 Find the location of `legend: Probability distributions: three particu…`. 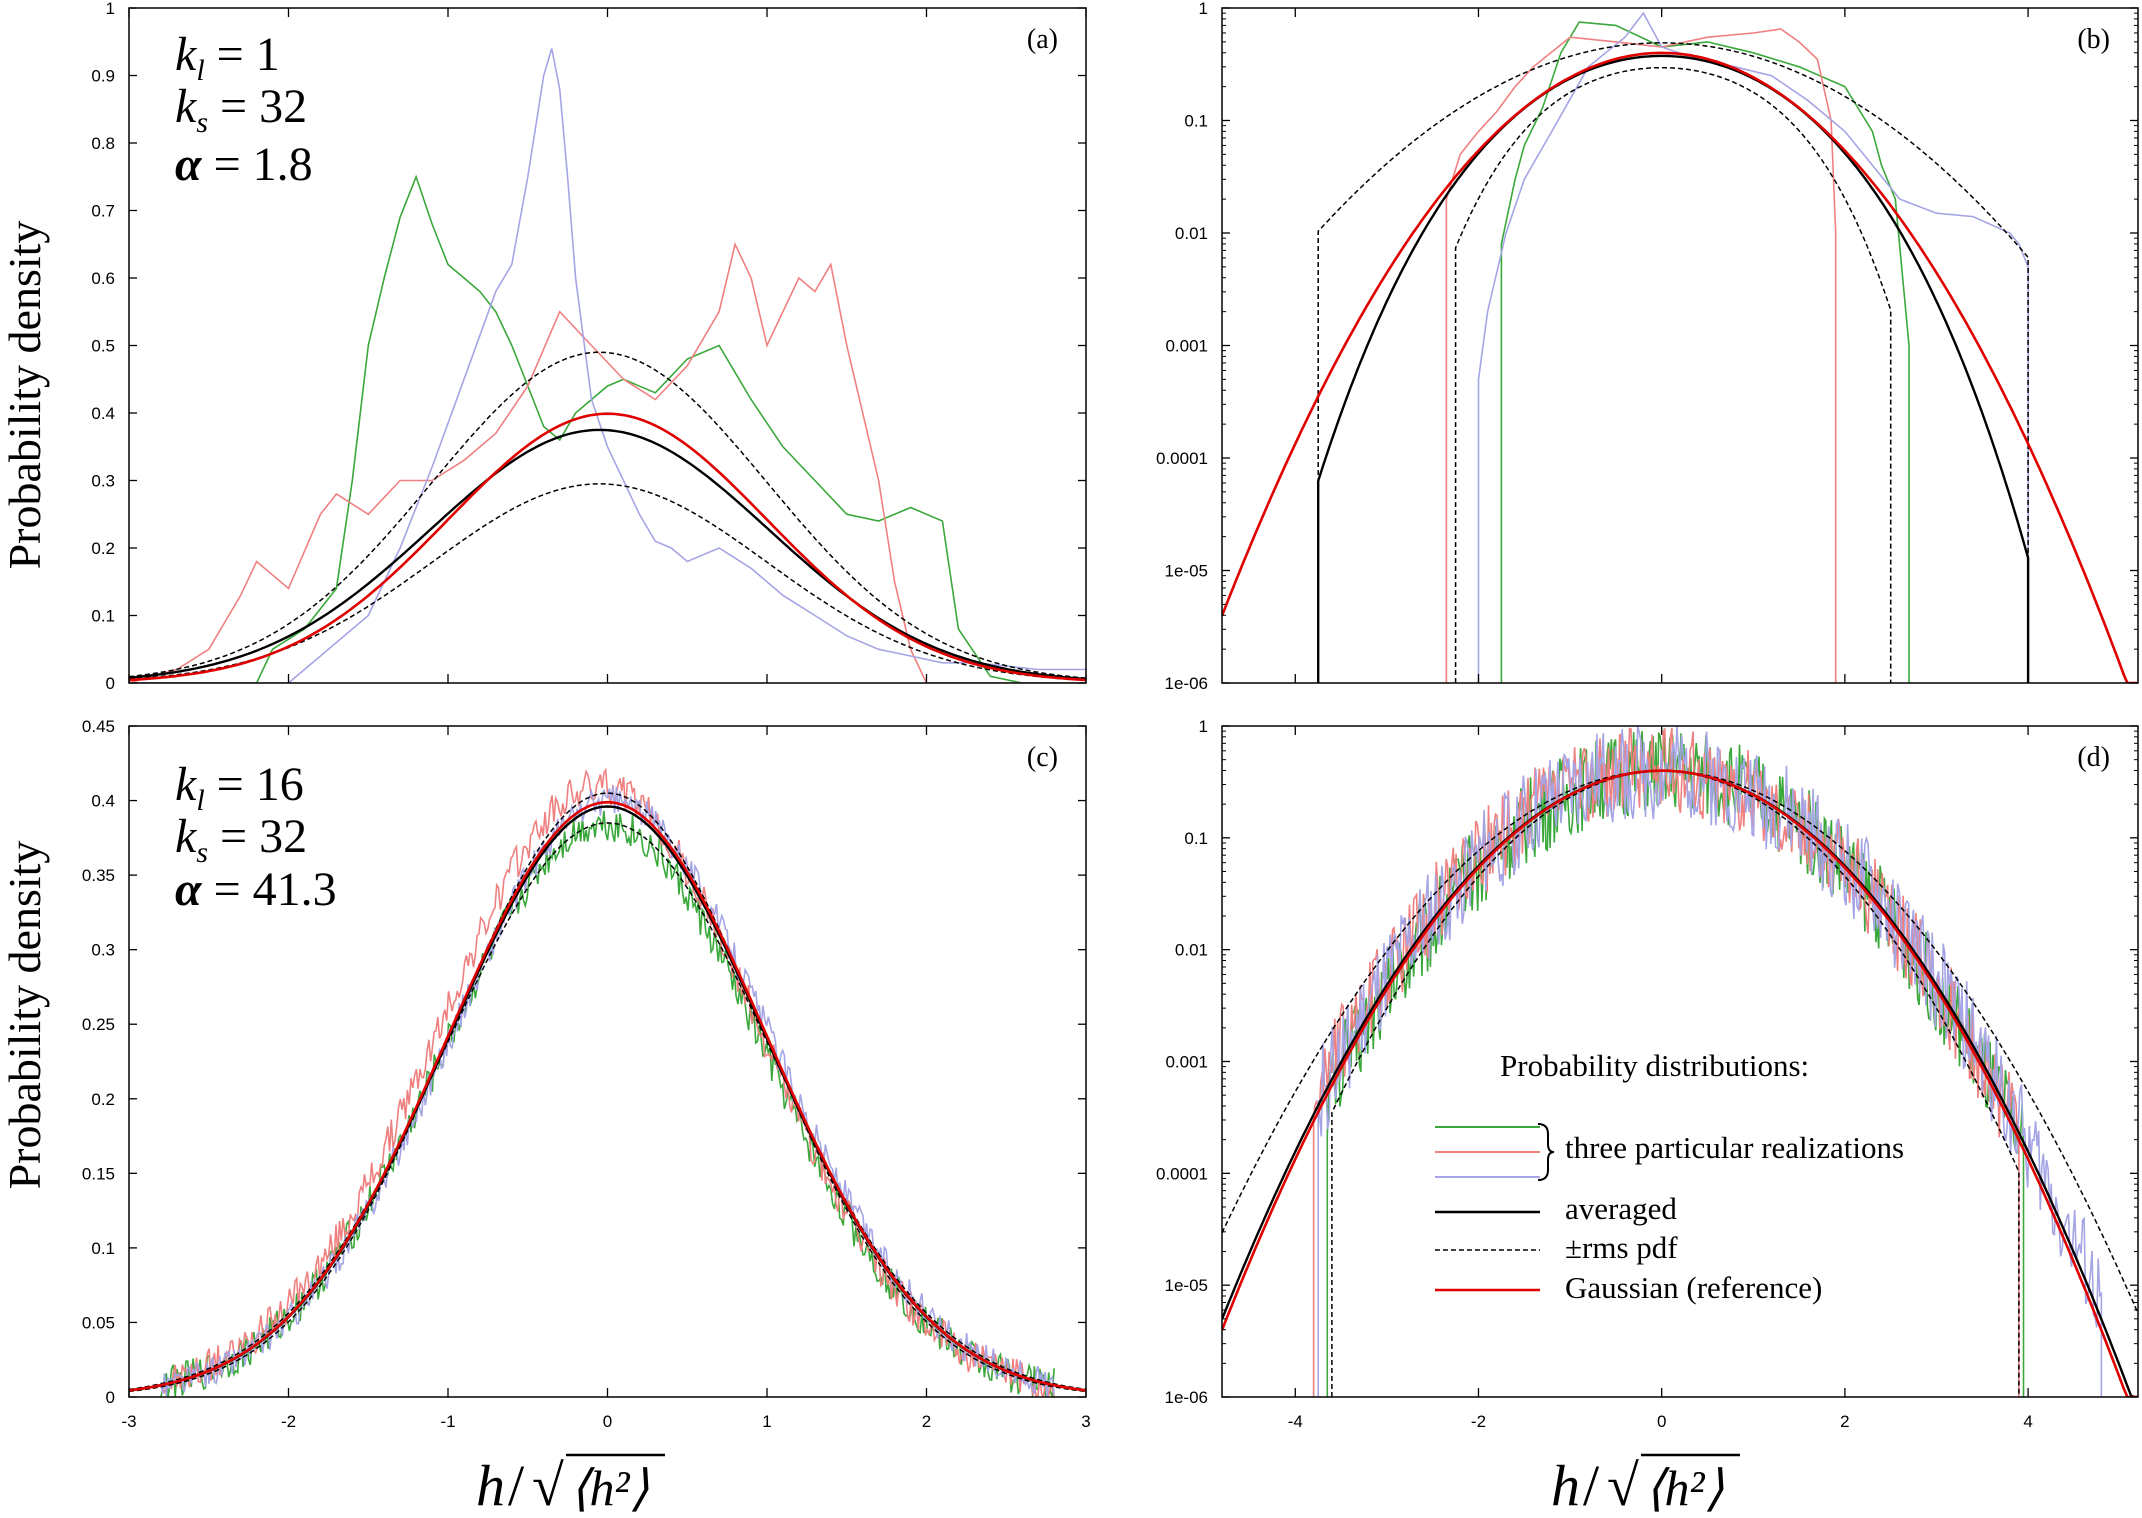

legend: Probability distributions: three particu… is located at coordinates (1669, 1176).